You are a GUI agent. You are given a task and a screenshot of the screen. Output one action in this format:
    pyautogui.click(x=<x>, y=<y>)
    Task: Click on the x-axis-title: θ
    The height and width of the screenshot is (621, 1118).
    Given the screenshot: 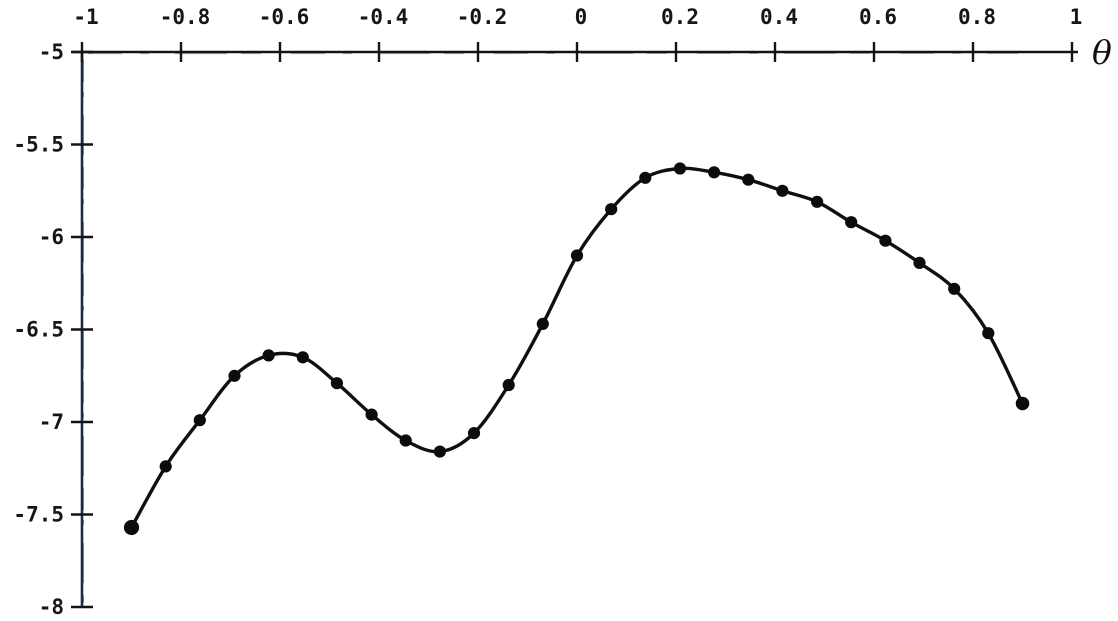 What is the action you would take?
    pyautogui.click(x=1102, y=52)
    